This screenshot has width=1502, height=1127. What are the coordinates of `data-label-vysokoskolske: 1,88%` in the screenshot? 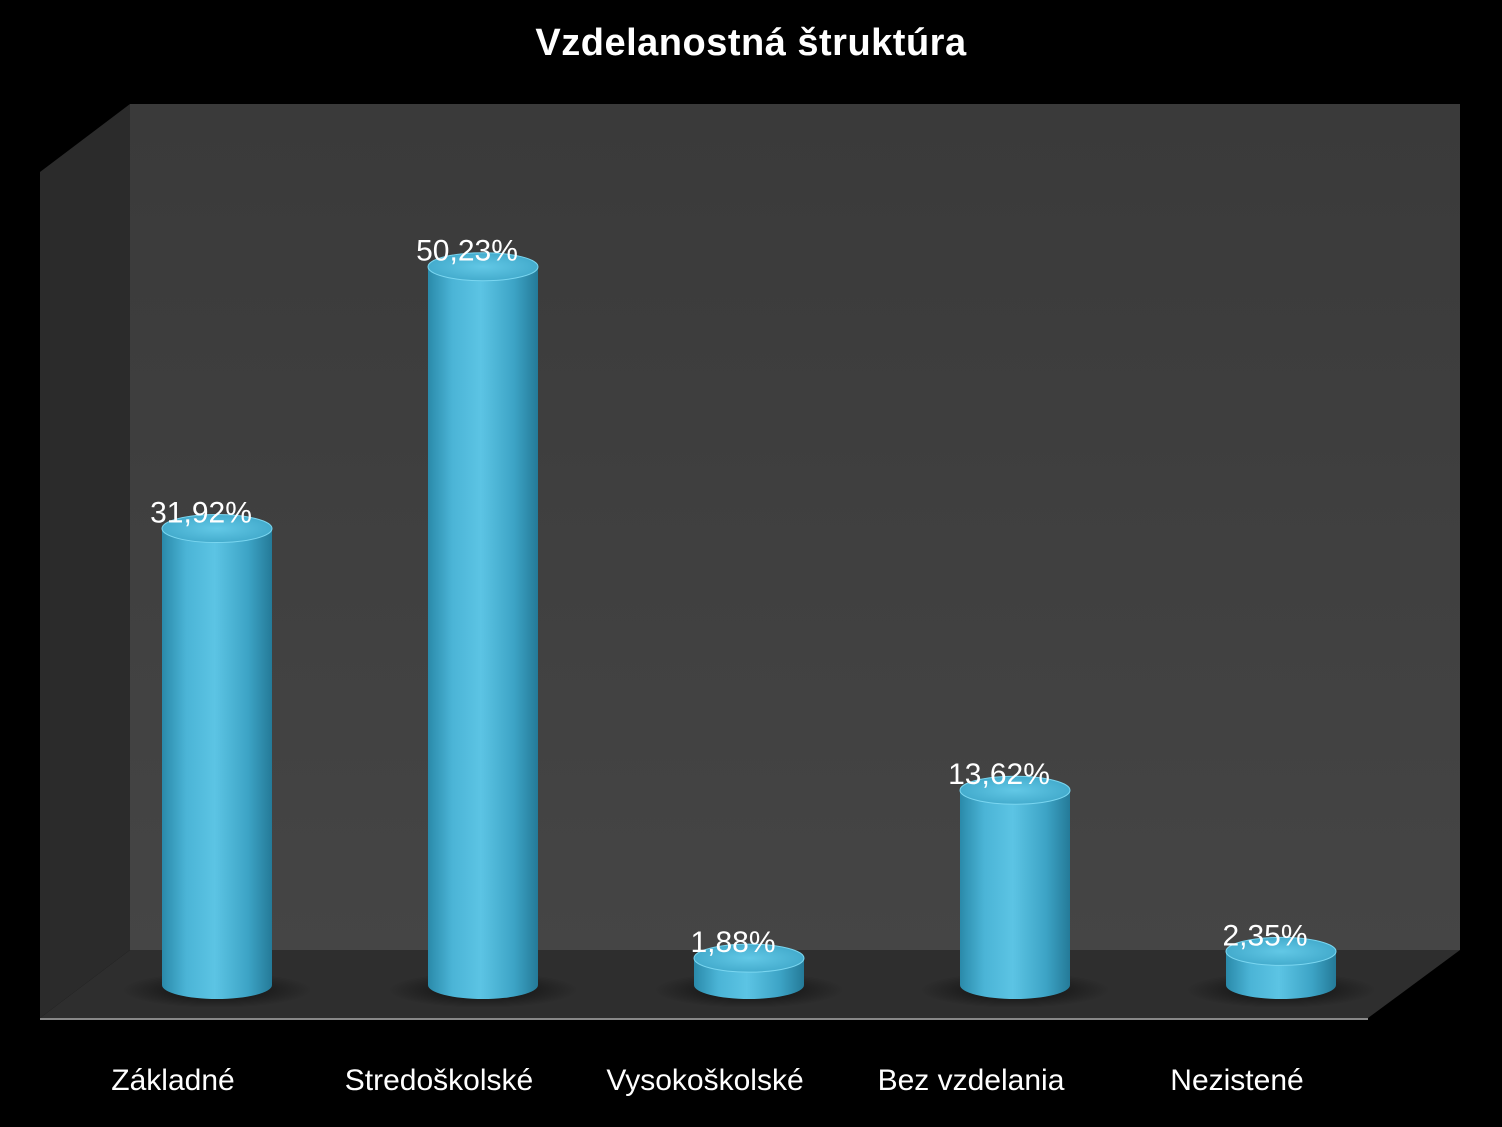 It's located at (732, 942).